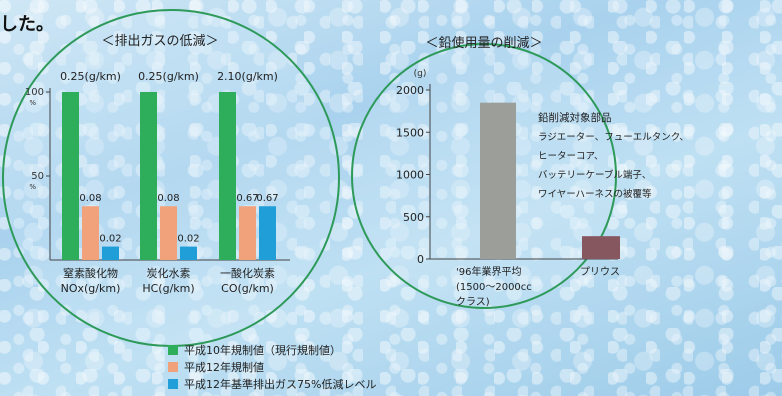 The height and width of the screenshot is (396, 782). What do you see at coordinates (247, 273) in the screenshot?
I see `category-label: 一酸化炭素` at bounding box center [247, 273].